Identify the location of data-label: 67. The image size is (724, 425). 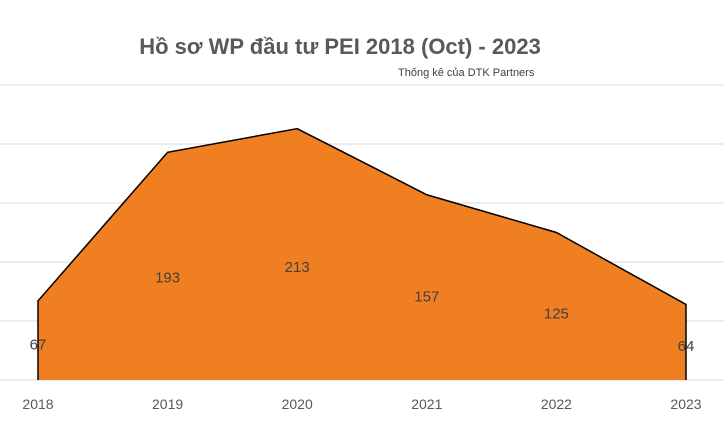
(38, 344).